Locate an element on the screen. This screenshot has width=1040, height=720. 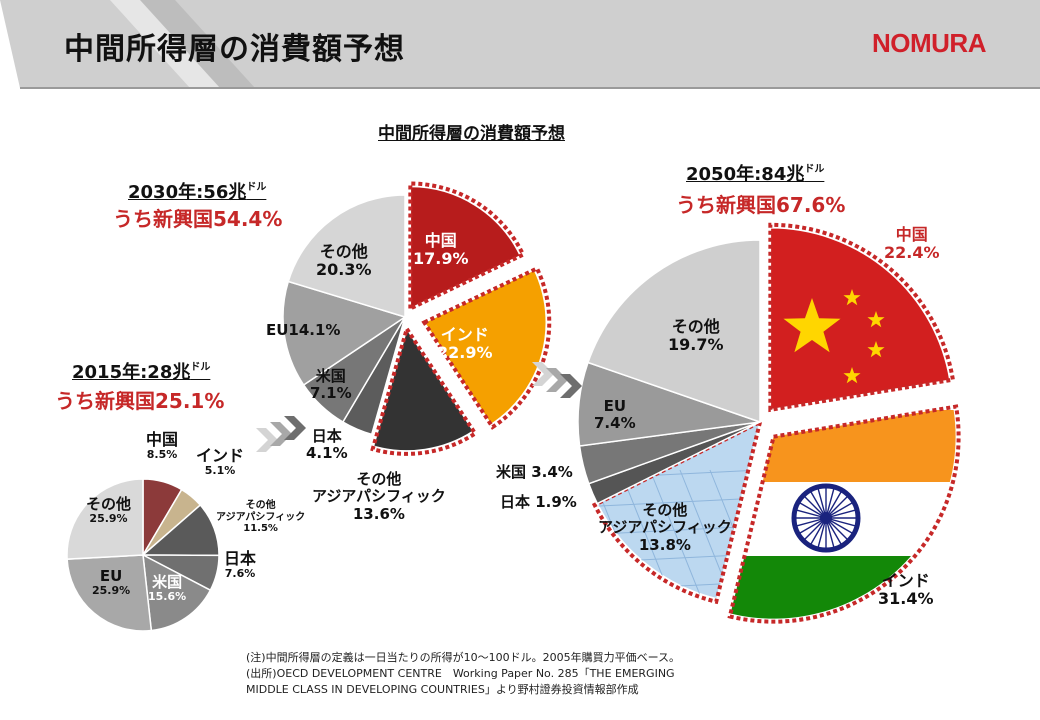
pie-0-slice-other is located at coordinates (105, 519).